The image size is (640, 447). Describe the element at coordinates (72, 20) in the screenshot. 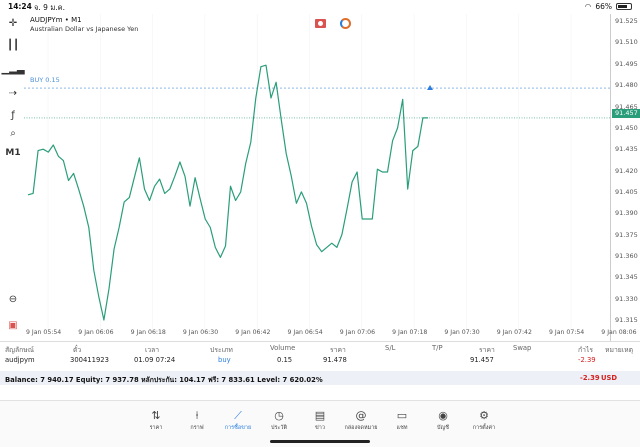

I see `symbol-timeframe: • M1` at that location.